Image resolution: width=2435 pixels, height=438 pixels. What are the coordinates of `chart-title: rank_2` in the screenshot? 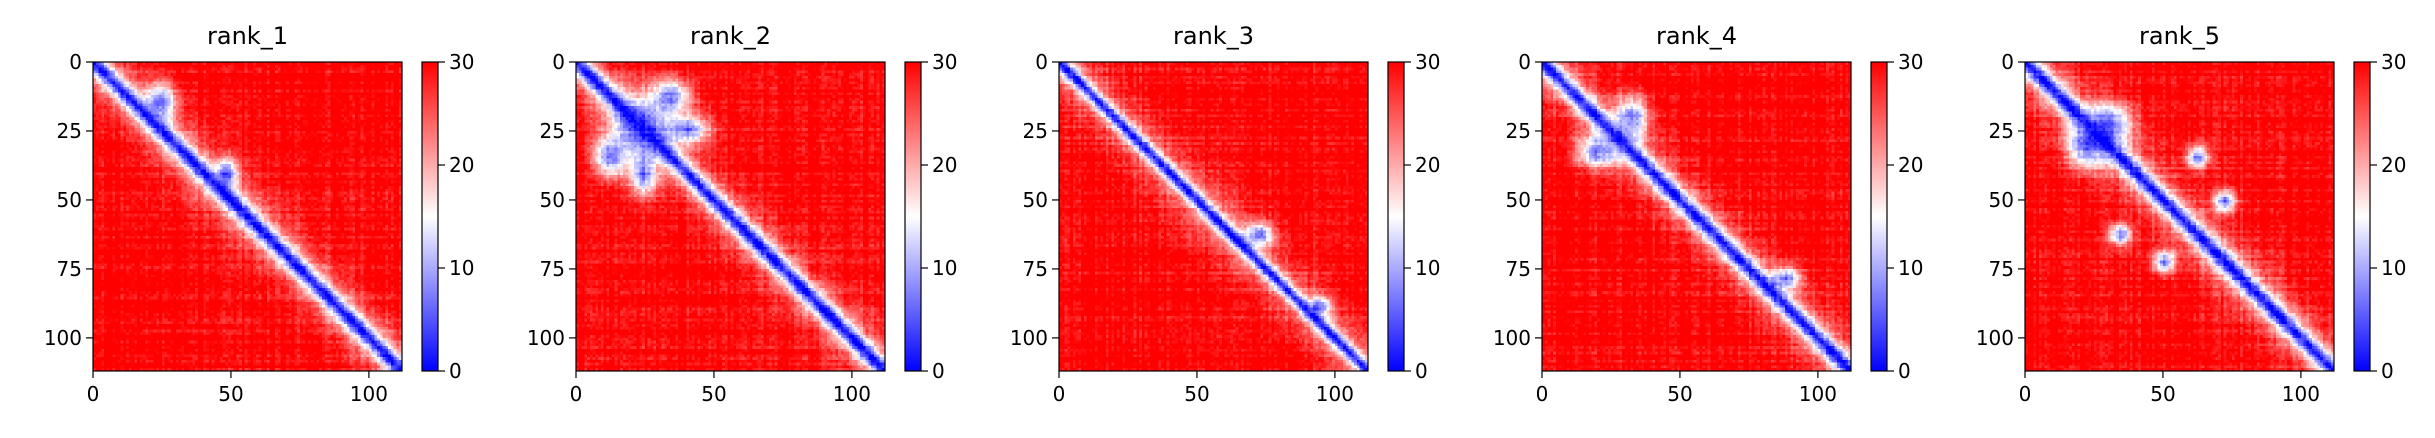 It's located at (730, 36).